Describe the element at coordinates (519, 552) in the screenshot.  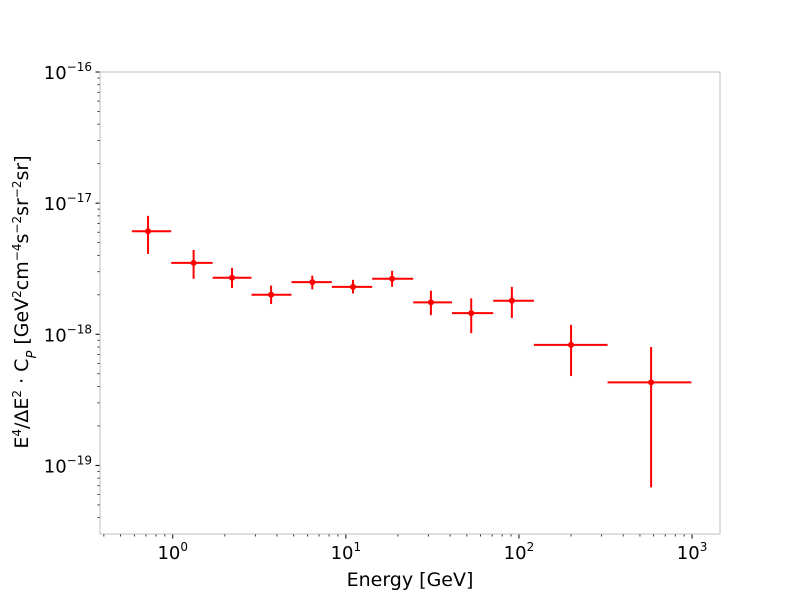
I see `x-tick-label: 10²` at that location.